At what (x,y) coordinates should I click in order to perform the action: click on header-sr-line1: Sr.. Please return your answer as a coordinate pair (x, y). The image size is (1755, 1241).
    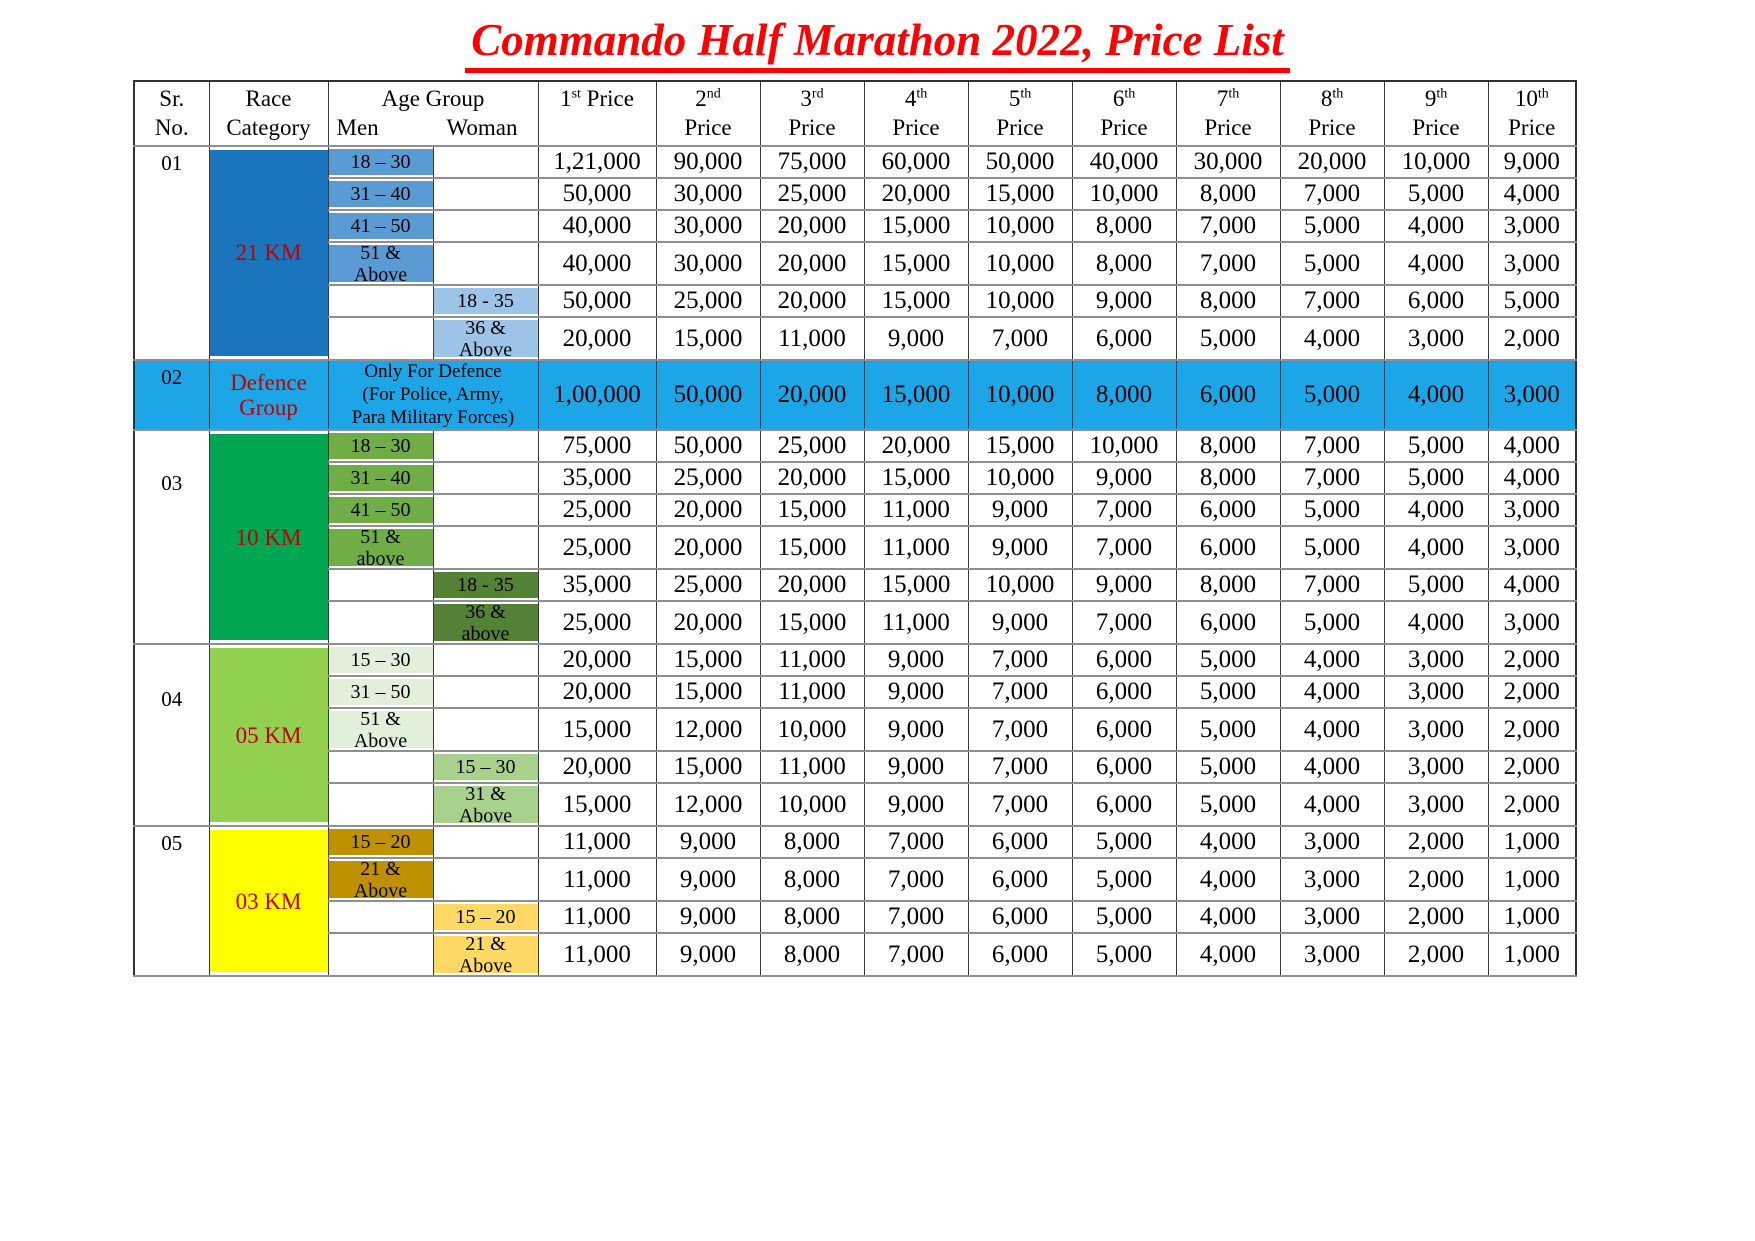
    Looking at the image, I should click on (172, 98).